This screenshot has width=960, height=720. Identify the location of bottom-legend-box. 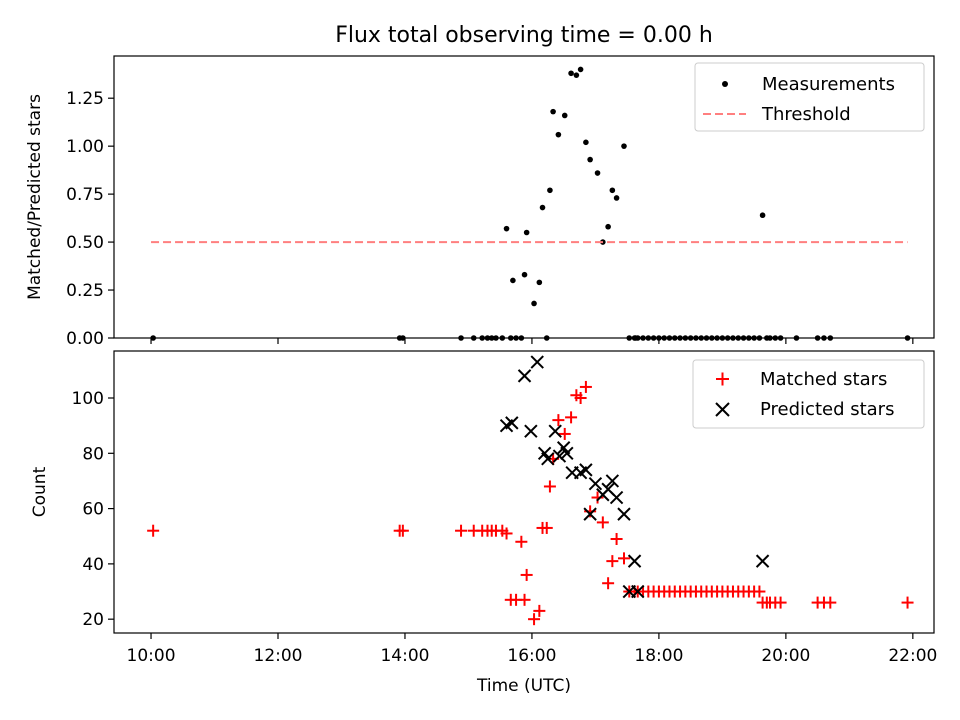
(808, 394).